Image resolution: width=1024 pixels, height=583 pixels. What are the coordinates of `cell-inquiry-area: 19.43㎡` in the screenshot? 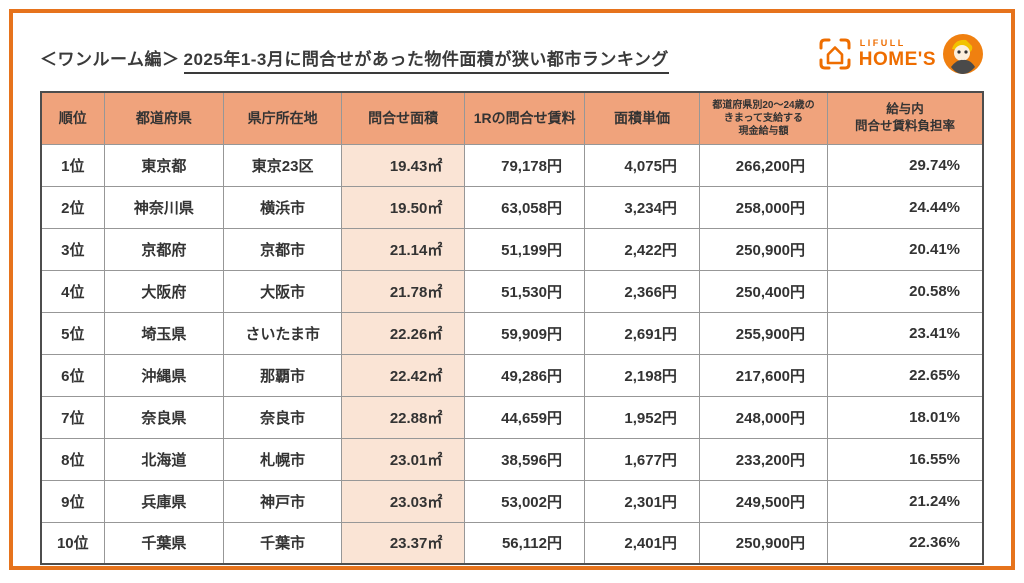 It's located at (403, 165).